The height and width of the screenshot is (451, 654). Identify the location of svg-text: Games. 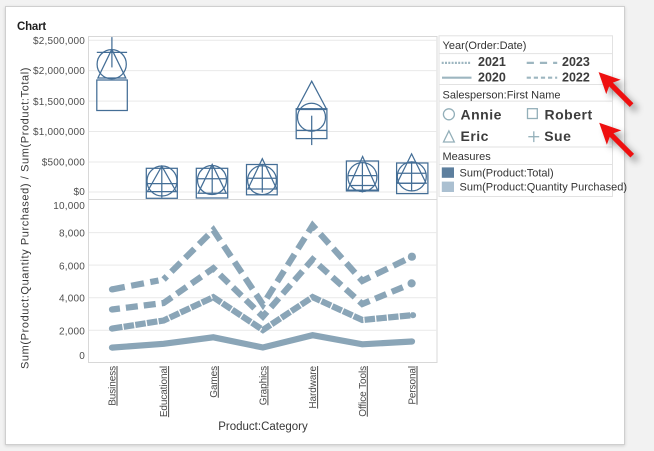
(214, 382).